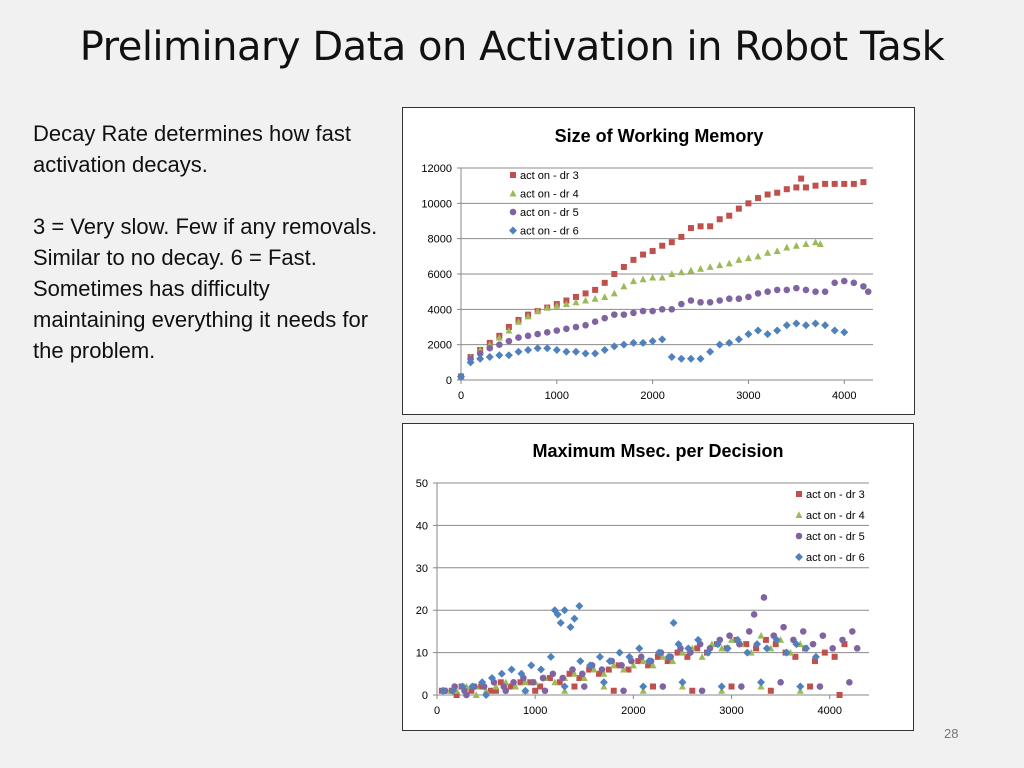  What do you see at coordinates (535, 711) in the screenshot?
I see `x-tick-label: 1000` at bounding box center [535, 711].